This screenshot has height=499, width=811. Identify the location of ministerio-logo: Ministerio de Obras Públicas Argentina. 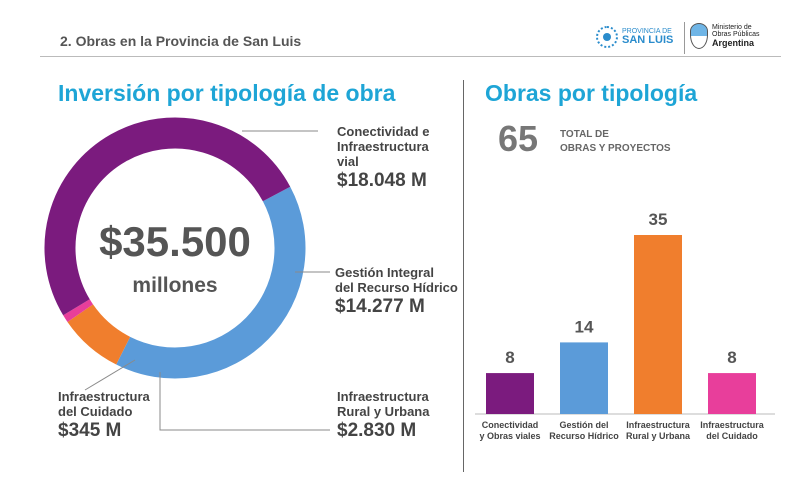
(724, 36).